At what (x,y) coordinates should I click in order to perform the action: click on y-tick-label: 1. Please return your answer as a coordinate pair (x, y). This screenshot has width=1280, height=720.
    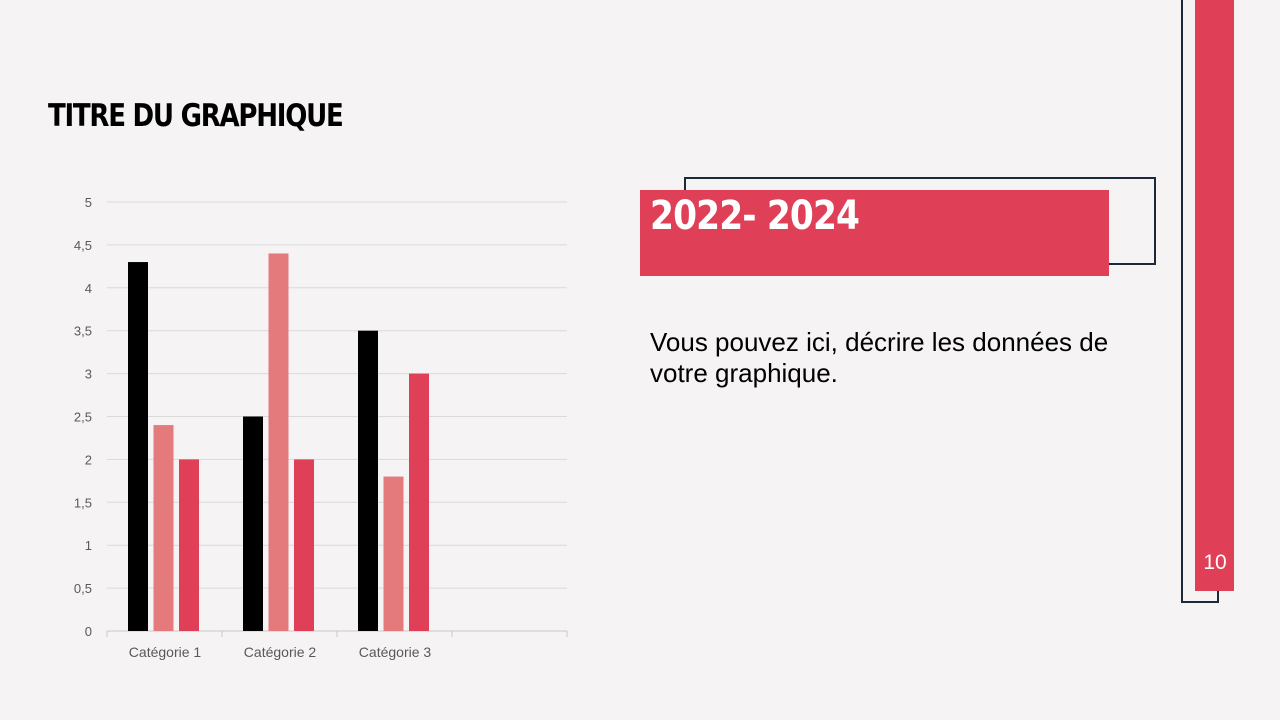
    Looking at the image, I should click on (88, 545).